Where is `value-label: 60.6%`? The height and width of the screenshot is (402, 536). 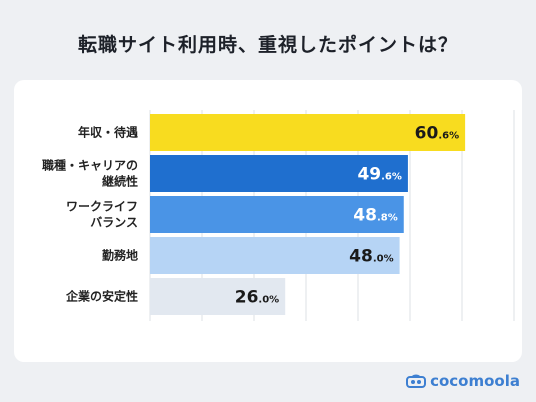
value-label: 60.6% is located at coordinates (437, 134).